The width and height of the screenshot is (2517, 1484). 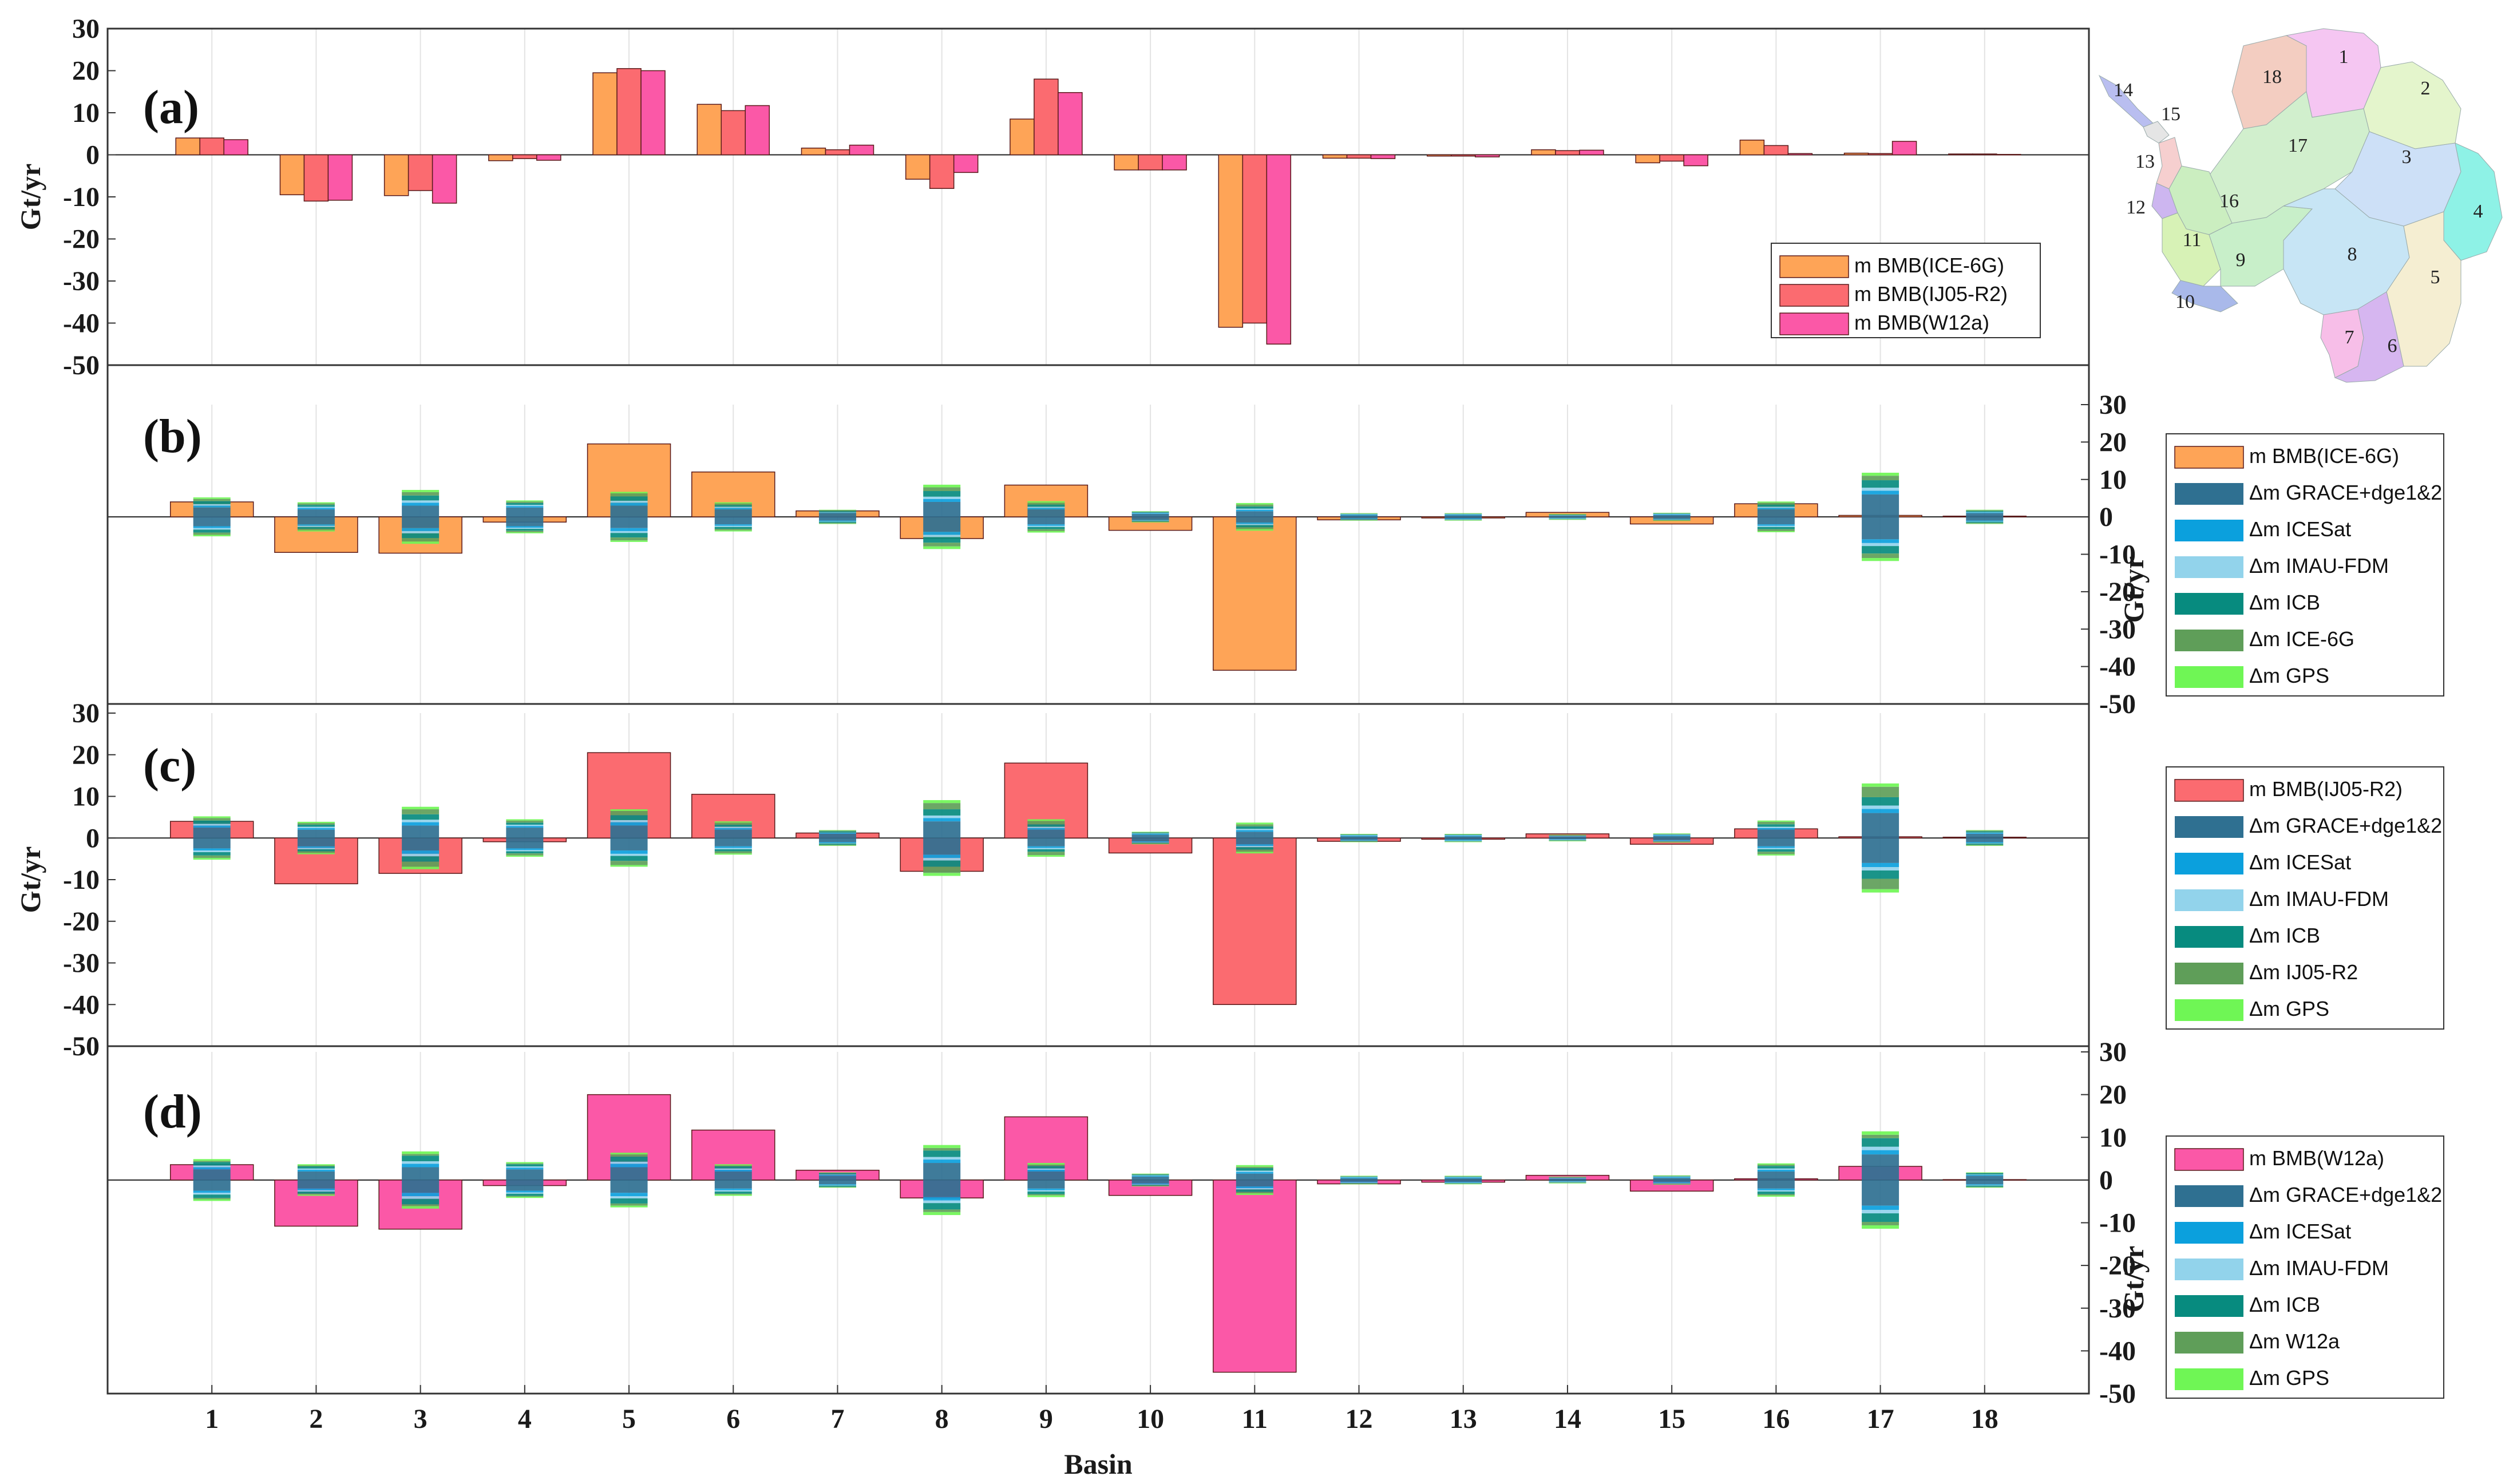 I want to click on map-label-10: 10, so click(x=2185, y=301).